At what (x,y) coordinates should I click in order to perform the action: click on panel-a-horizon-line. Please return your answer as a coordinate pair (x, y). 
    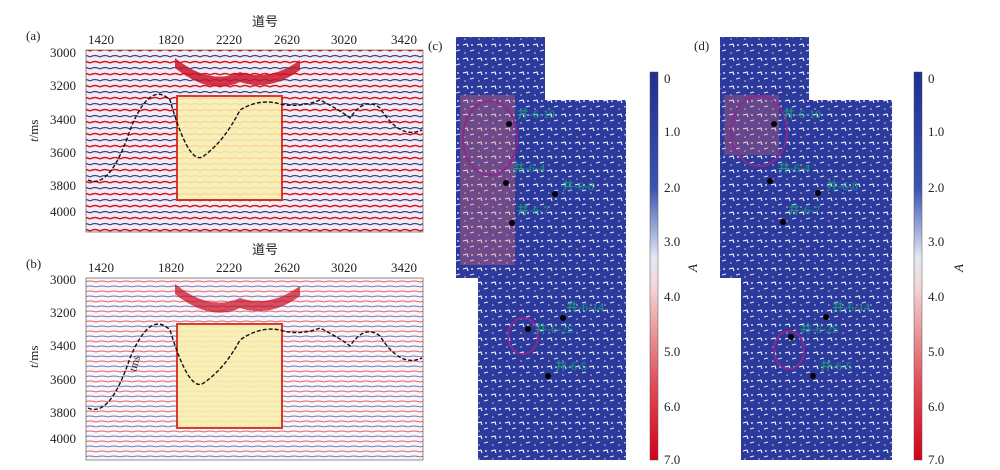
    Looking at the image, I should click on (255, 138).